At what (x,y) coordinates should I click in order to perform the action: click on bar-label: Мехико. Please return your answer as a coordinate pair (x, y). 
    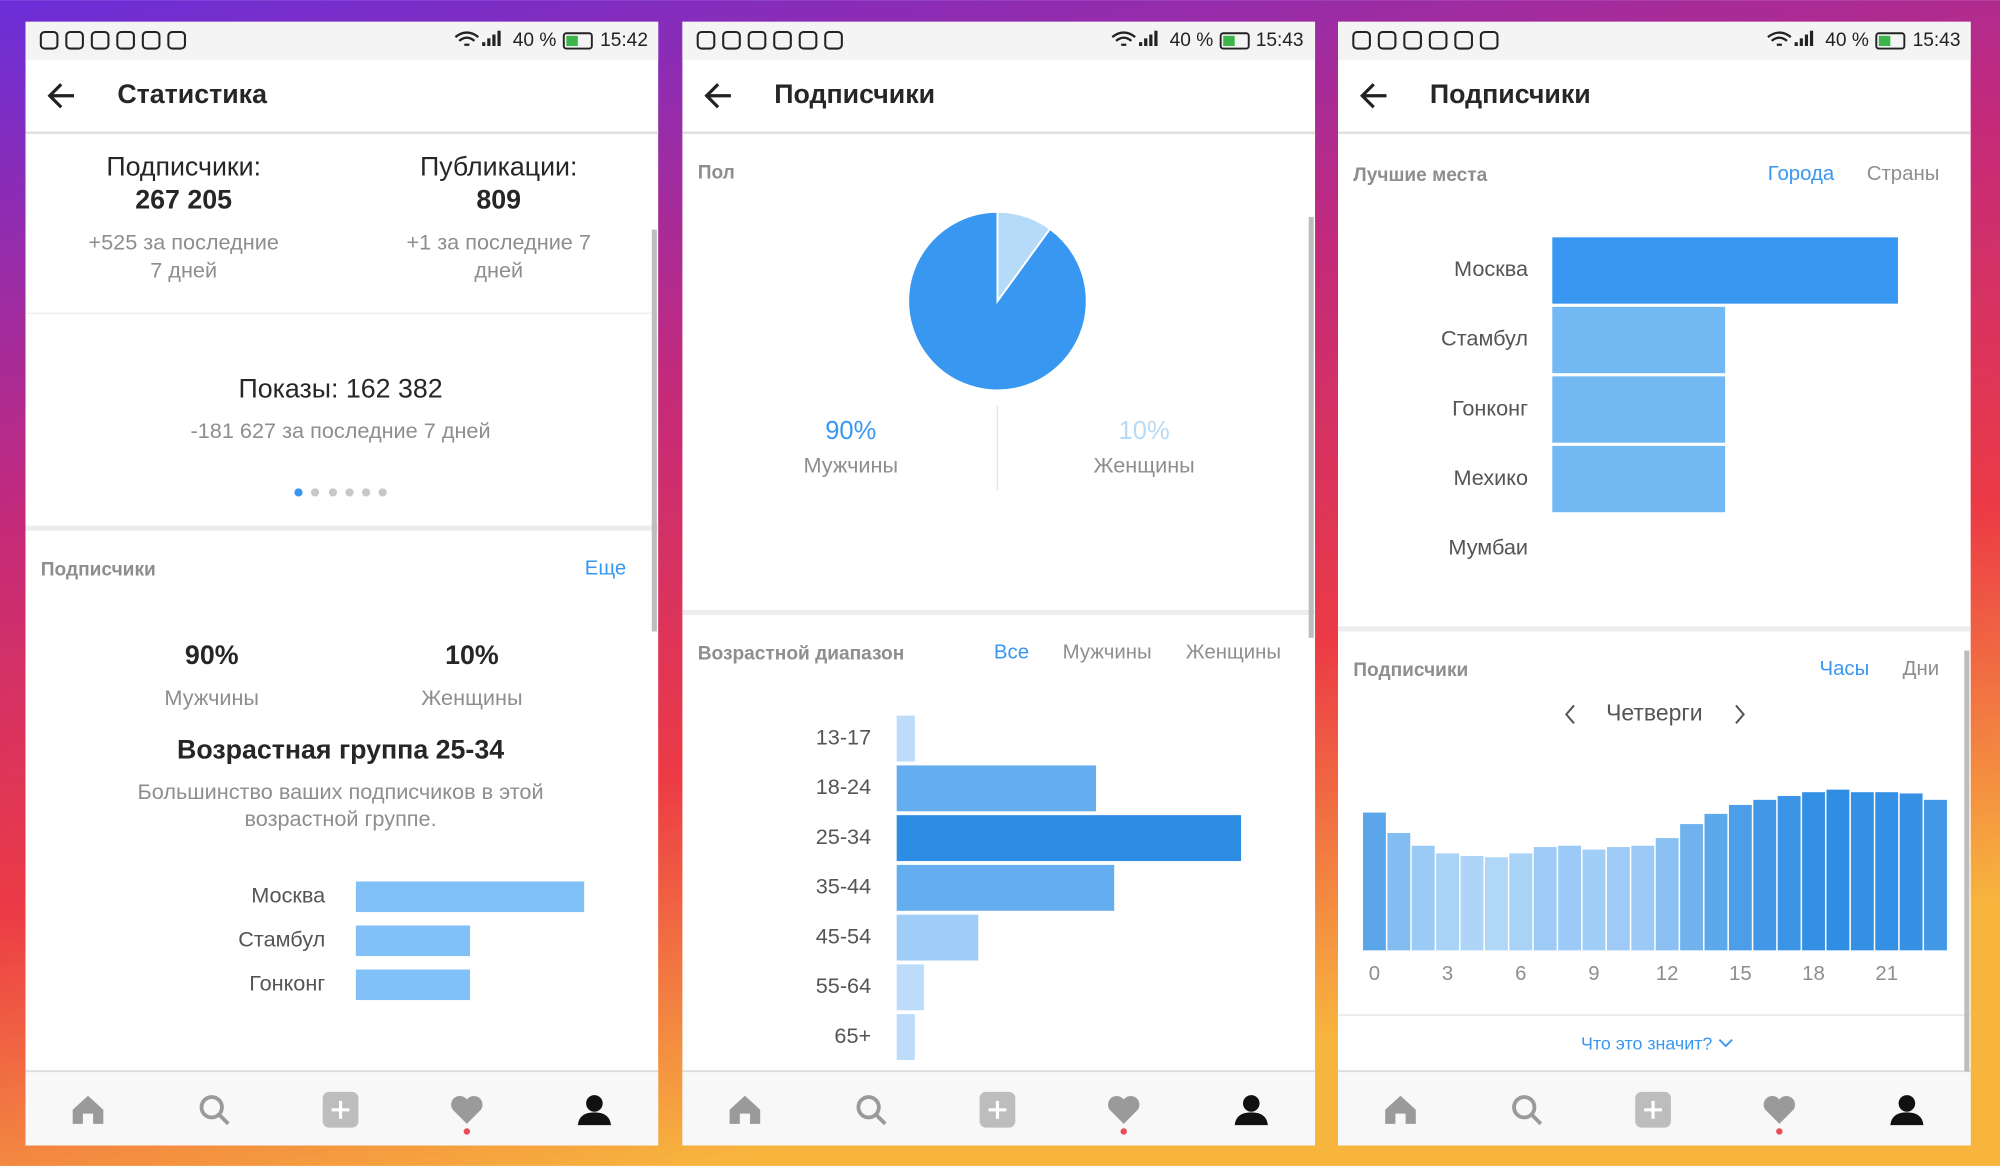
    Looking at the image, I should click on (1490, 477).